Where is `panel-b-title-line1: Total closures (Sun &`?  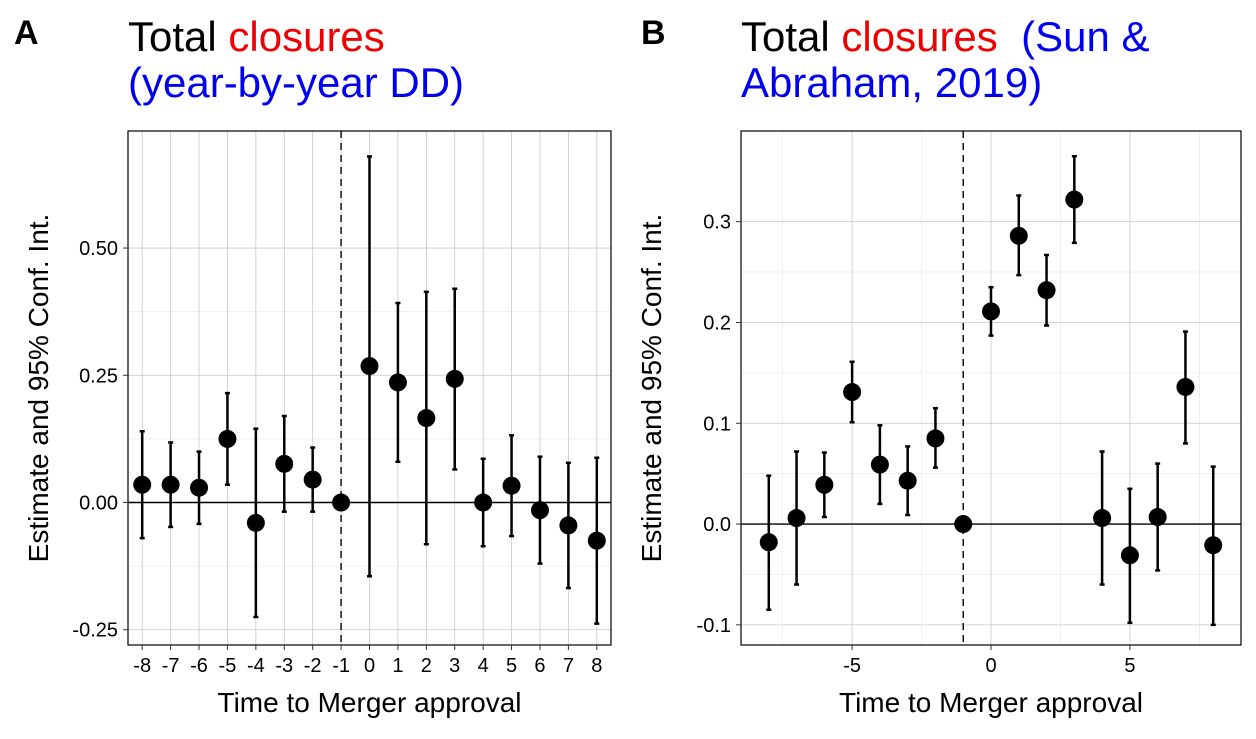 panel-b-title-line1: Total closures (Sun & is located at coordinates (945, 37).